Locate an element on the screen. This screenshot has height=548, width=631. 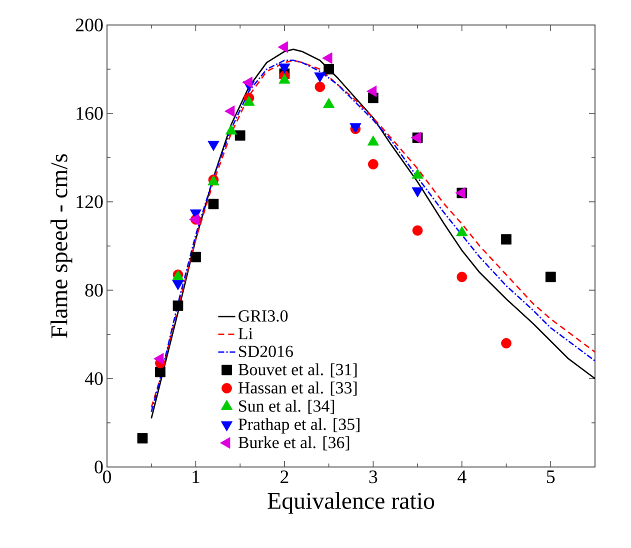
x-tick-label: 4 is located at coordinates (462, 476).